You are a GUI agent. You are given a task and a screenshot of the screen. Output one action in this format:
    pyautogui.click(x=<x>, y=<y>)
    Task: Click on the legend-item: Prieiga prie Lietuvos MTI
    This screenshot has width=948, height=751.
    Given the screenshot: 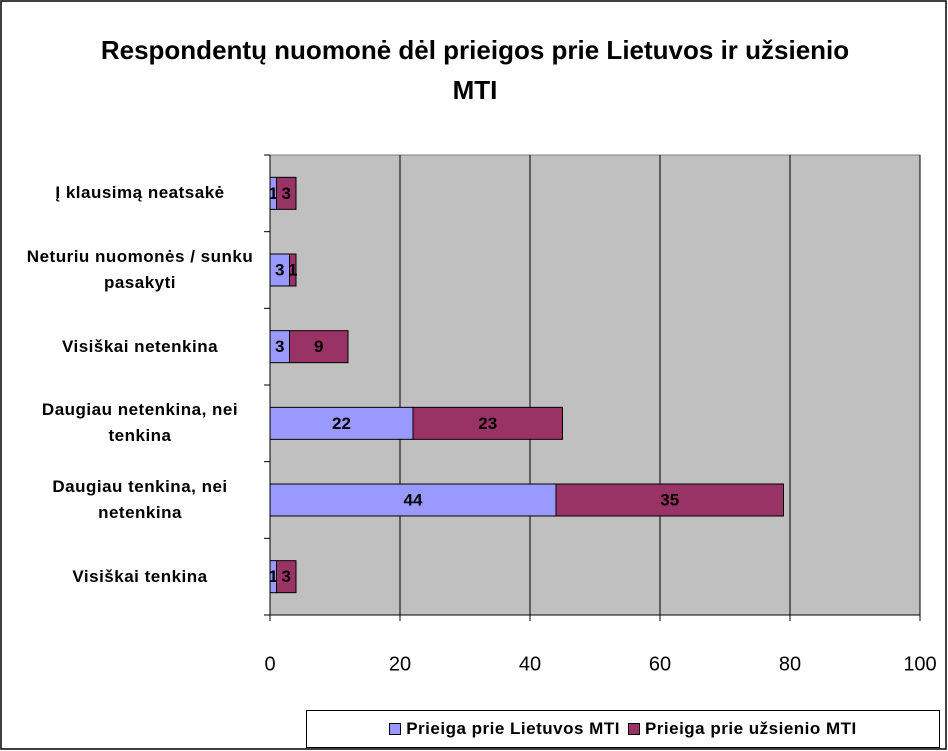 What is the action you would take?
    pyautogui.click(x=504, y=729)
    